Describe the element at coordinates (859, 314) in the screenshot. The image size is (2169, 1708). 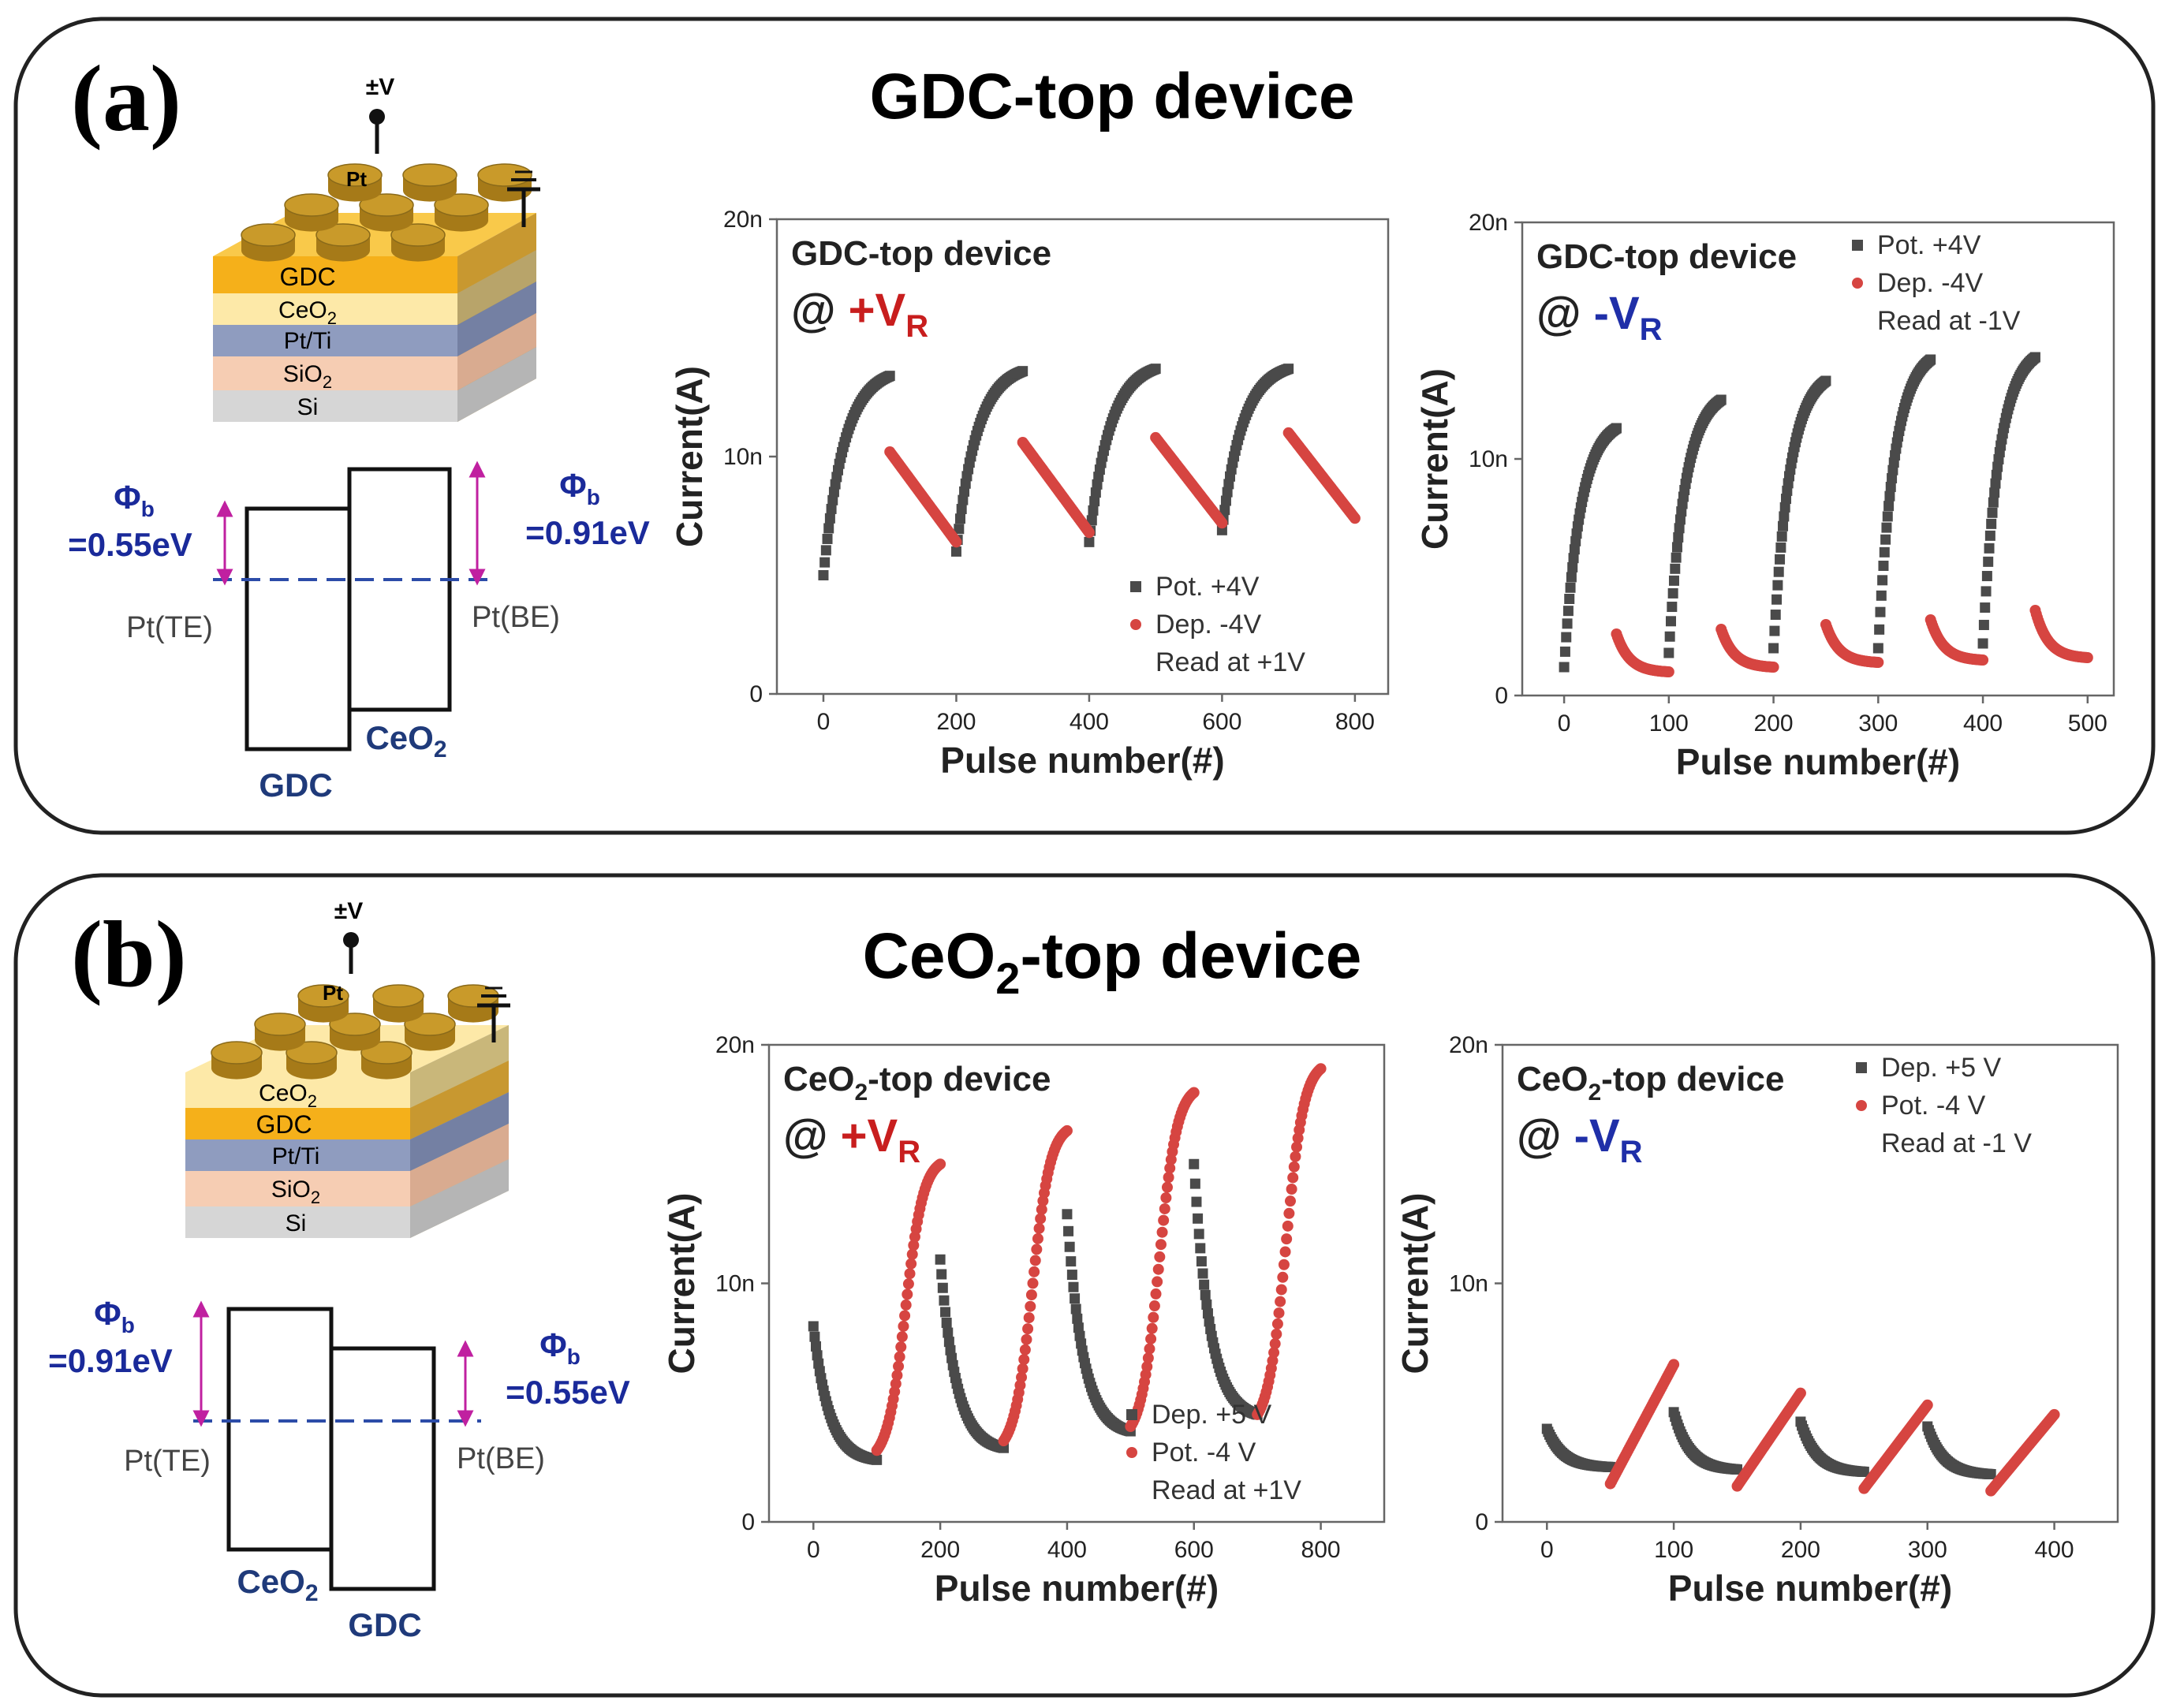
I see `read-voltage-label: @ +VR` at that location.